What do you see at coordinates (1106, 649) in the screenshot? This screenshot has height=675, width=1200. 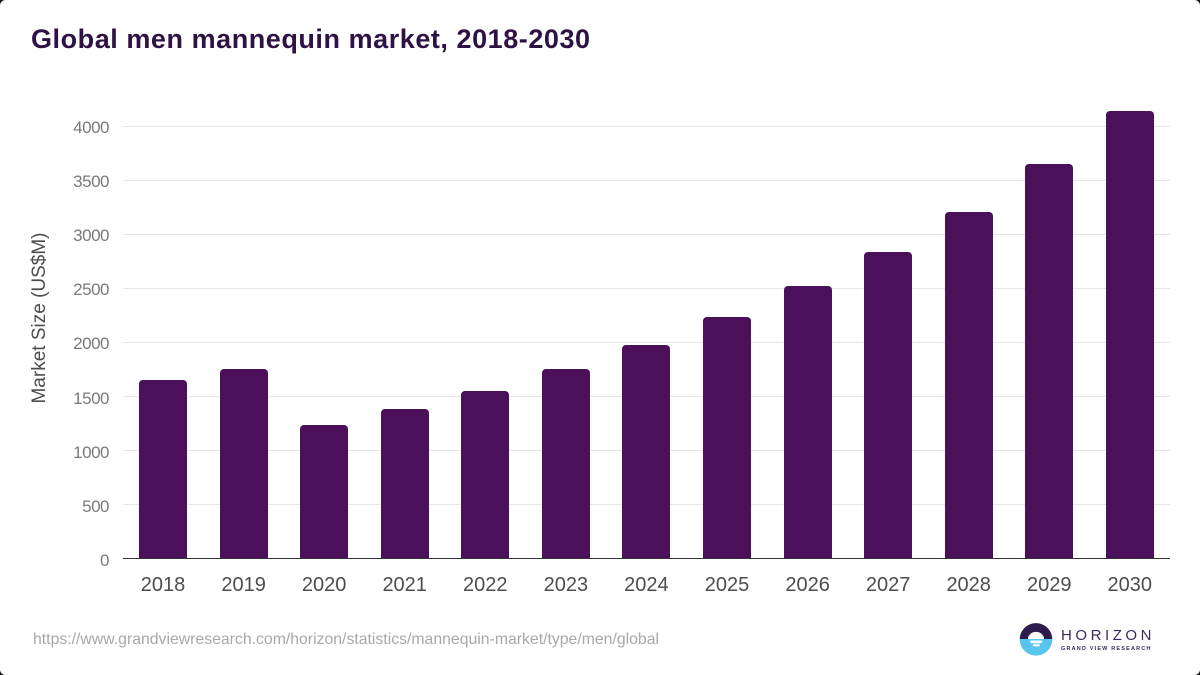 I see `svg-text: GRAND VIEW RESEARCH` at bounding box center [1106, 649].